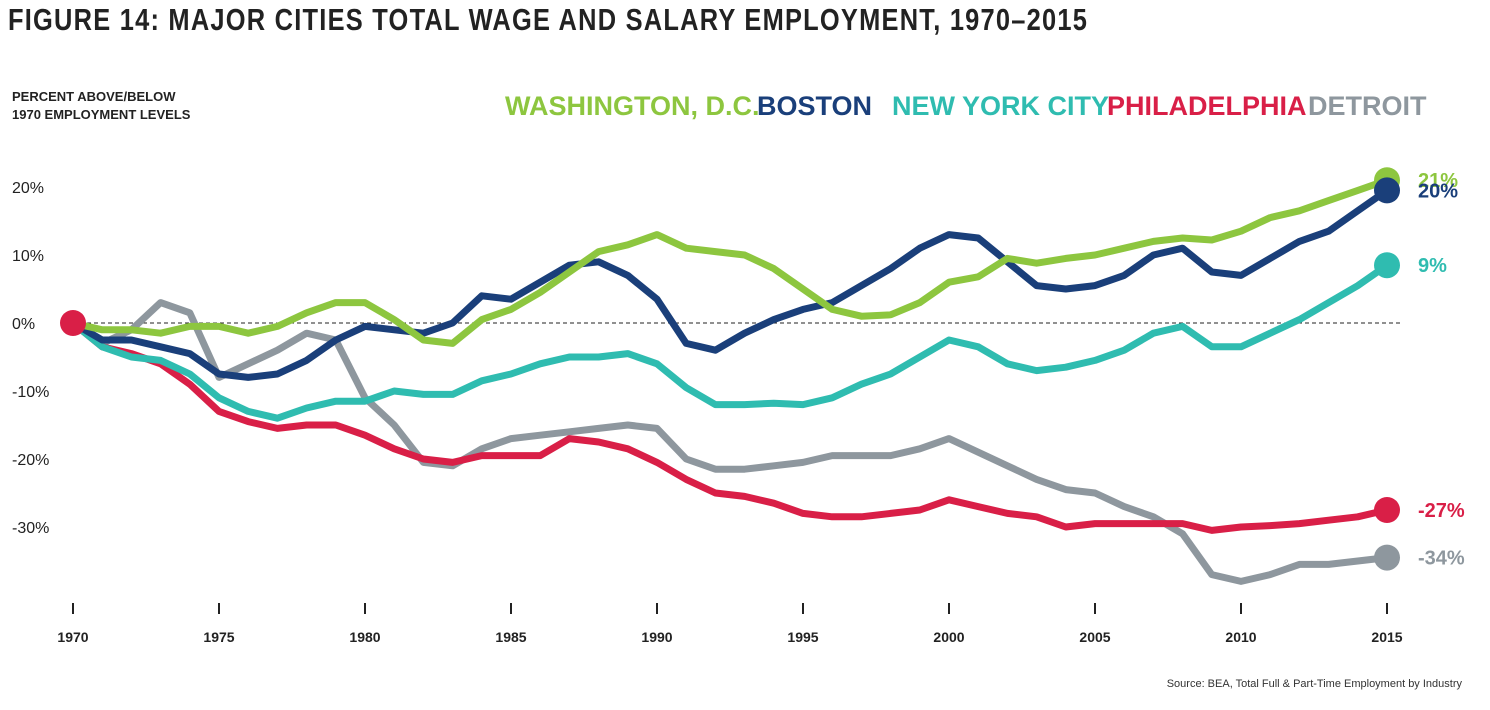 The width and height of the screenshot is (1490, 710). Describe the element at coordinates (814, 106) in the screenshot. I see `legend-entry: BOSTON` at that location.